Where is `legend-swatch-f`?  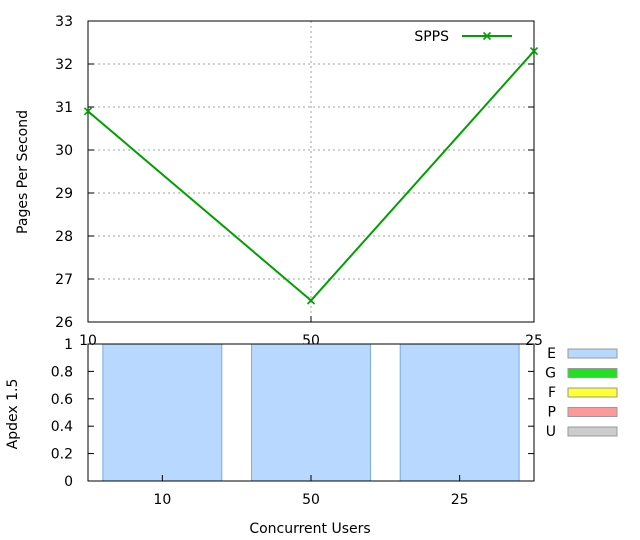 legend-swatch-f is located at coordinates (592, 392).